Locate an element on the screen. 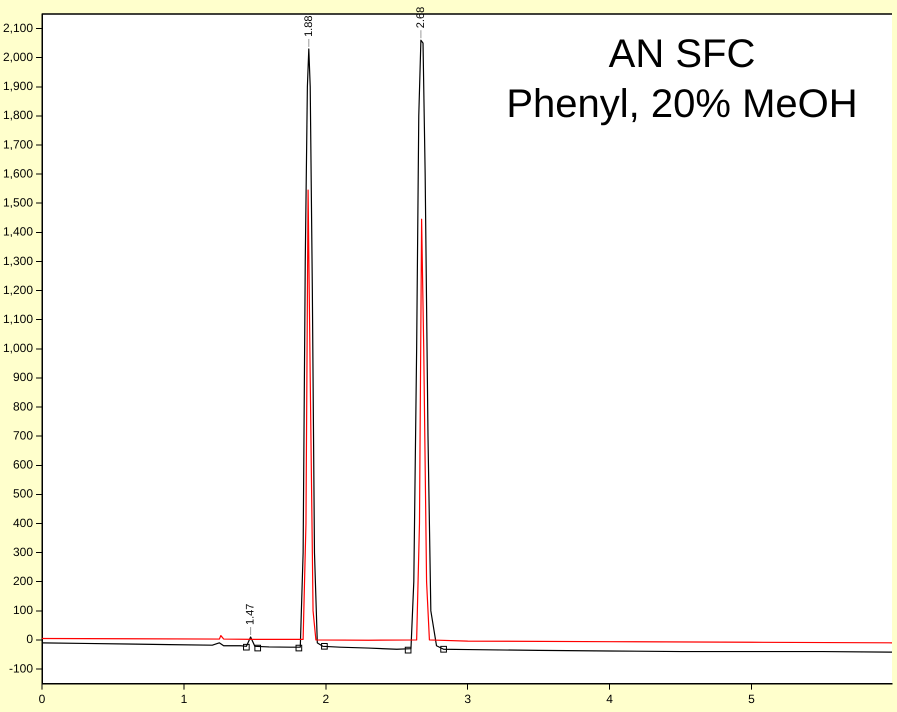  y-tick-label: 1,400 is located at coordinates (18, 231).